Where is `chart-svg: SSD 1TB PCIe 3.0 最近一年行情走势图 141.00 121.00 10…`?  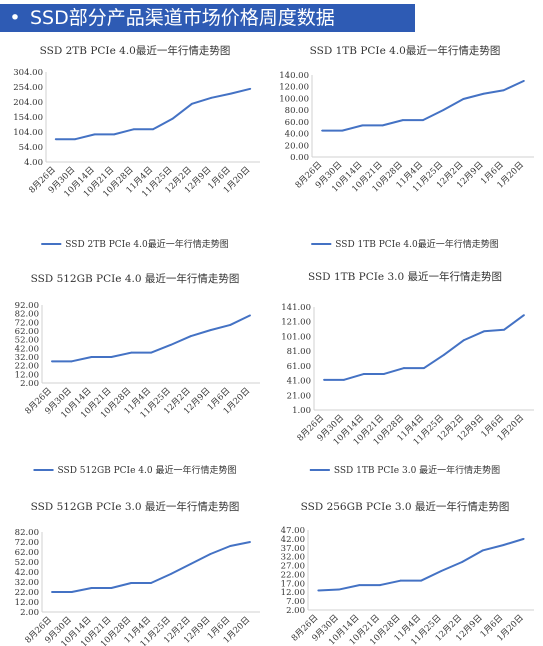 chart-svg: SSD 1TB PCIe 3.0 最近一年行情走势图 141.00 121.00 10… is located at coordinates (407, 373).